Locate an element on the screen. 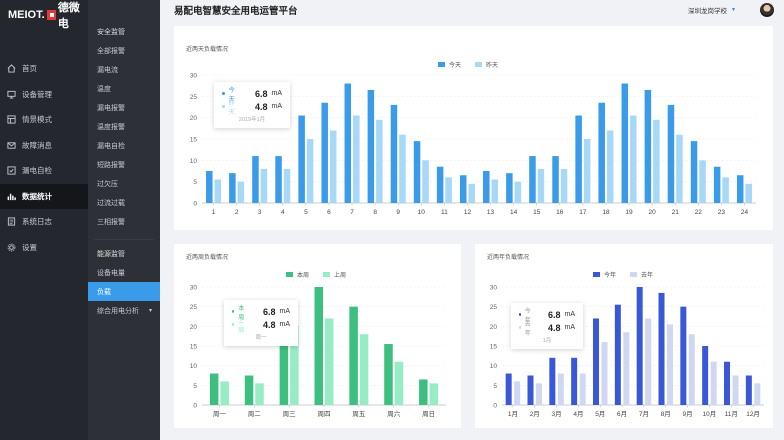 The image size is (784, 440). chevron-down-icon: ▼ is located at coordinates (733, 10).